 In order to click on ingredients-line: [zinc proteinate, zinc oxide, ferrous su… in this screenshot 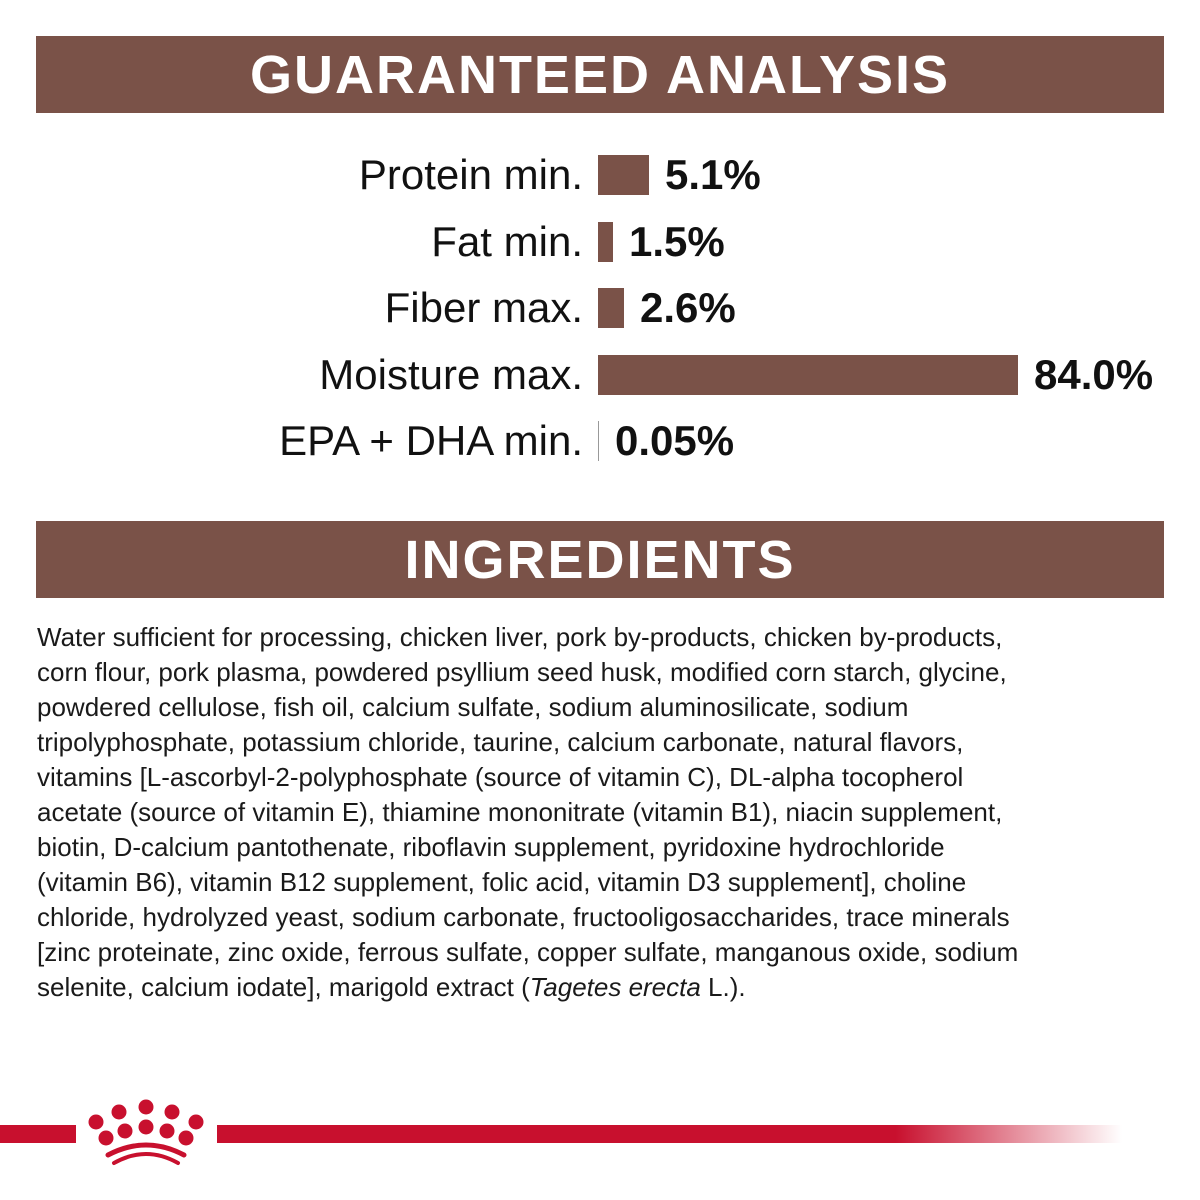, I will do `click(528, 952)`.